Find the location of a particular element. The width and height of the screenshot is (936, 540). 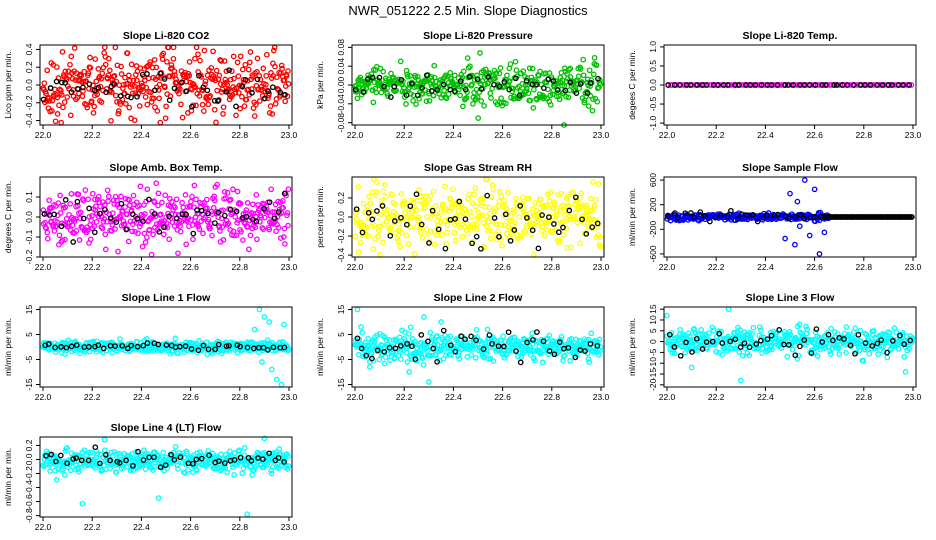

data-points is located at coordinates (166, 219).